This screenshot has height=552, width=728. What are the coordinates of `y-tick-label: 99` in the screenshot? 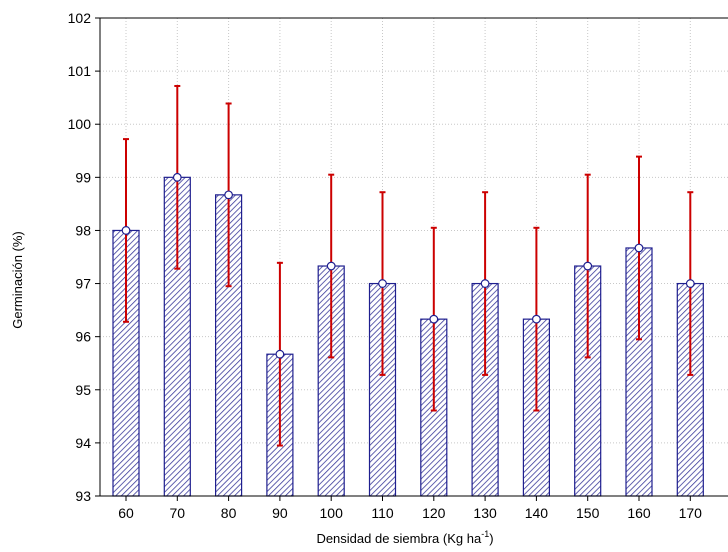 It's located at (83, 177).